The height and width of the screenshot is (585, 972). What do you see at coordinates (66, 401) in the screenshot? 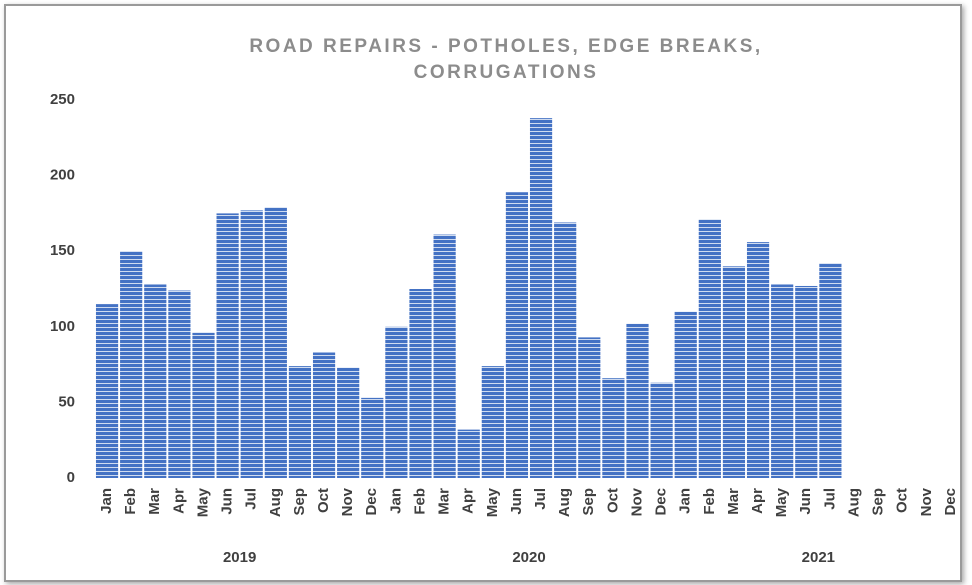
I see `y-tick-label: 50` at bounding box center [66, 401].